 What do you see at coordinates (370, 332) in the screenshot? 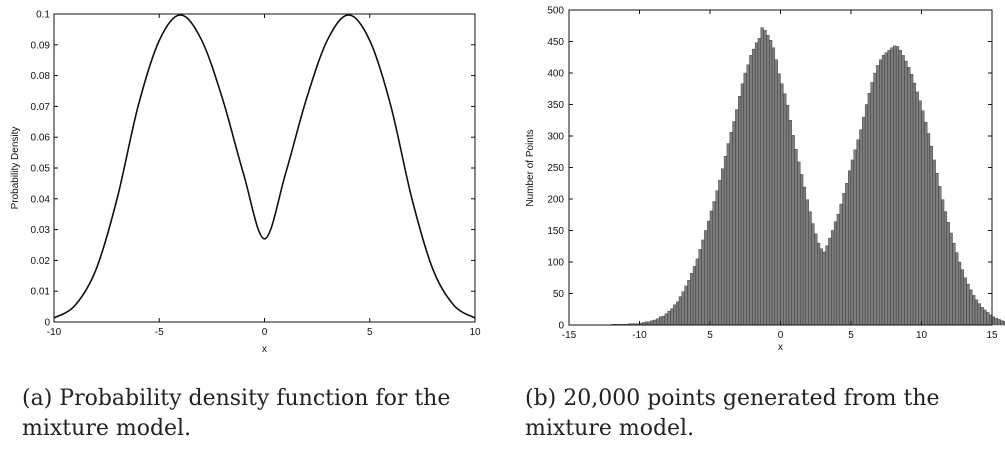
I see `pdf-x-tick-label: 5` at bounding box center [370, 332].